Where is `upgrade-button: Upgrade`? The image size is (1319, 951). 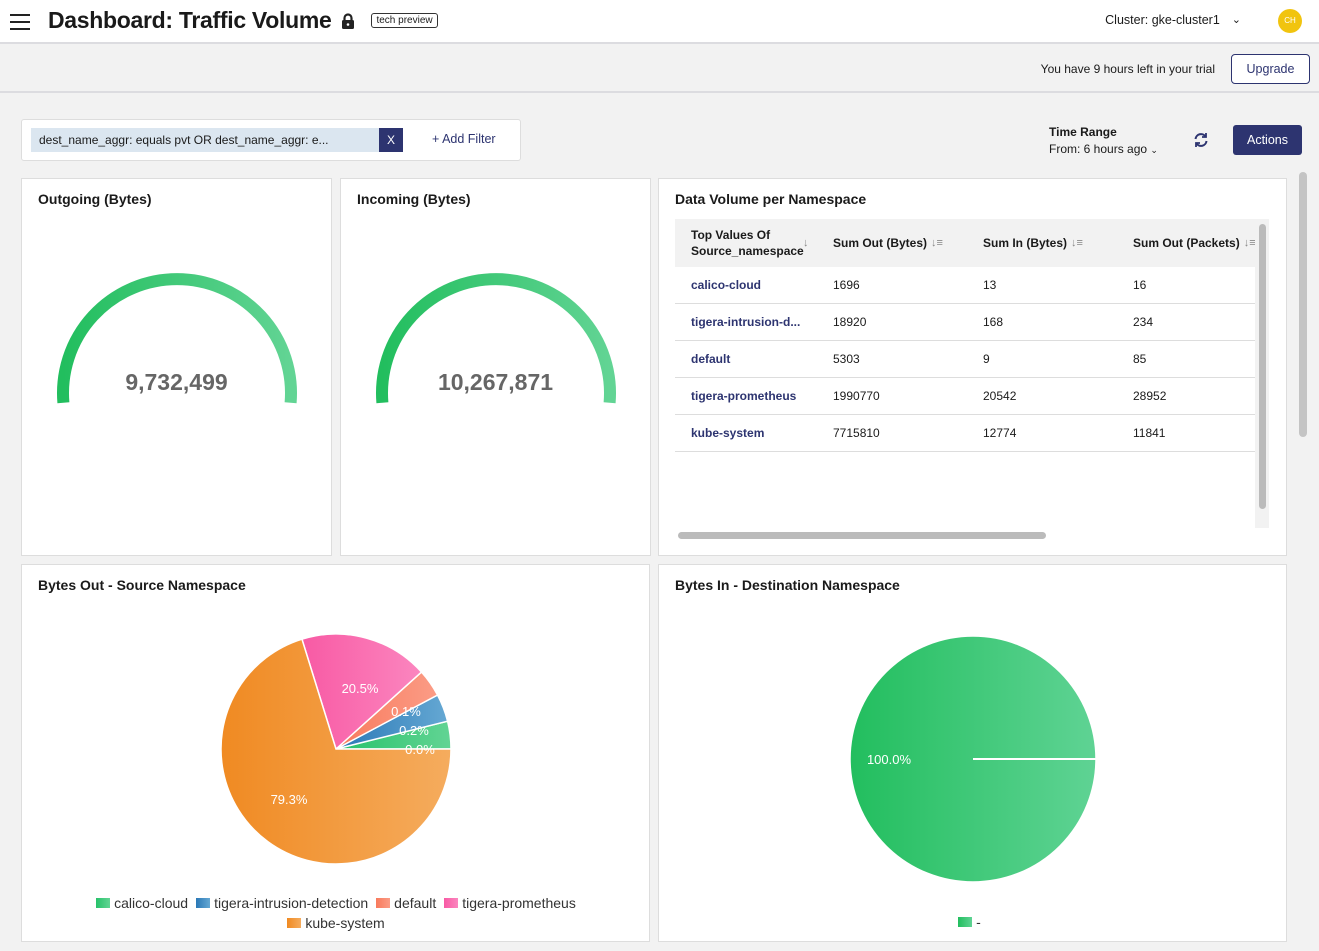 upgrade-button: Upgrade is located at coordinates (1270, 69).